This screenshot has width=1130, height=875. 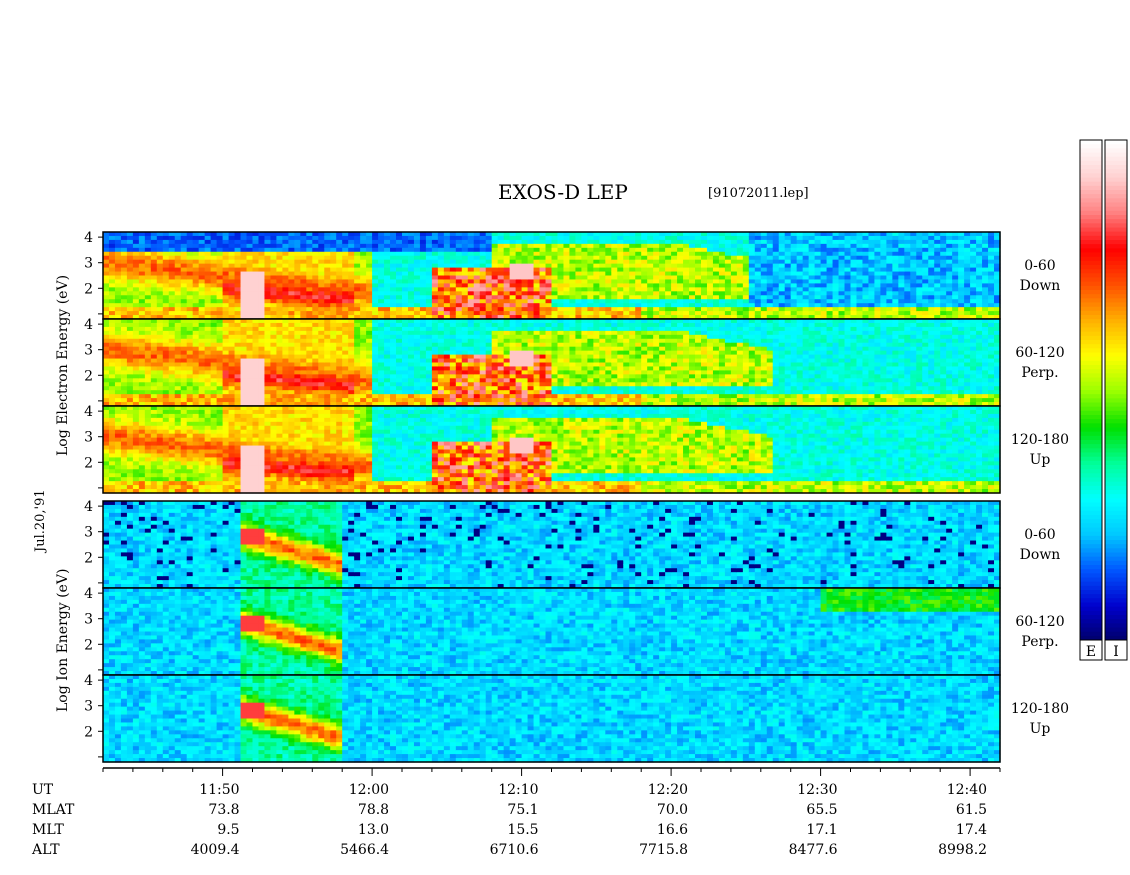 I want to click on ephemeris-value: 17.1, so click(x=821, y=830).